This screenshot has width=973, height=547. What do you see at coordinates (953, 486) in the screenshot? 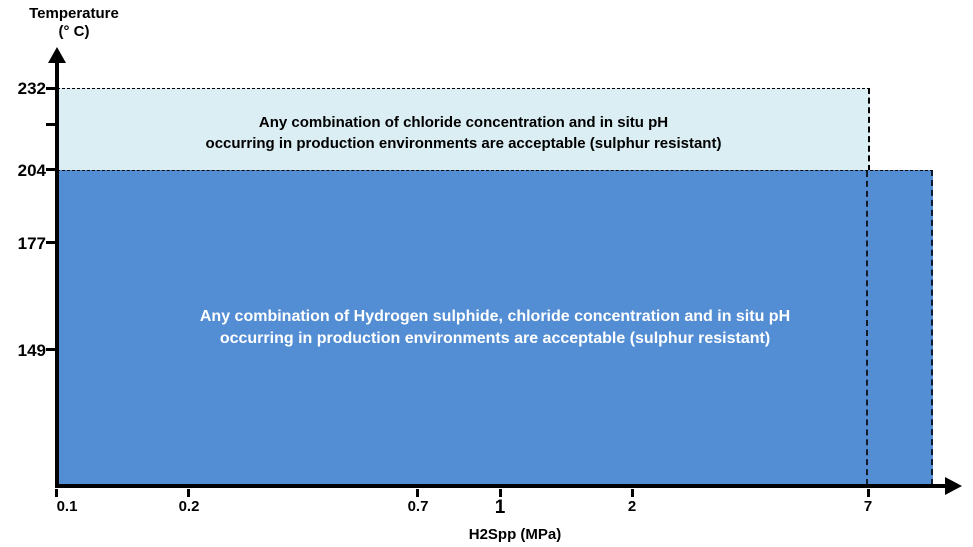
I see `x-axis-arrow-icon` at bounding box center [953, 486].